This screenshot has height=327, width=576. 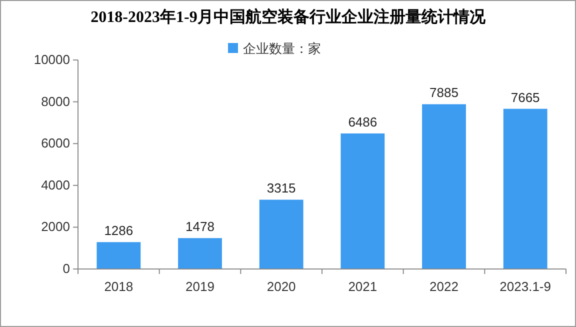 What do you see at coordinates (55, 184) in the screenshot?
I see `y-tick-label: 4000` at bounding box center [55, 184].